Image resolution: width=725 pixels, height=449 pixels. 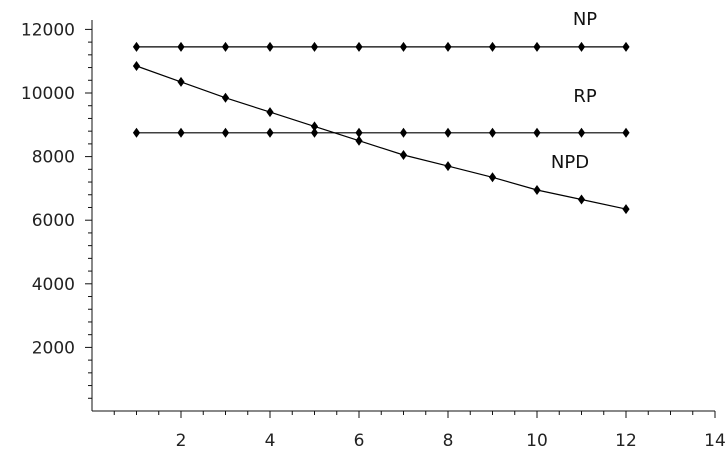 I want to click on x-tick-label: 2, so click(x=181, y=440).